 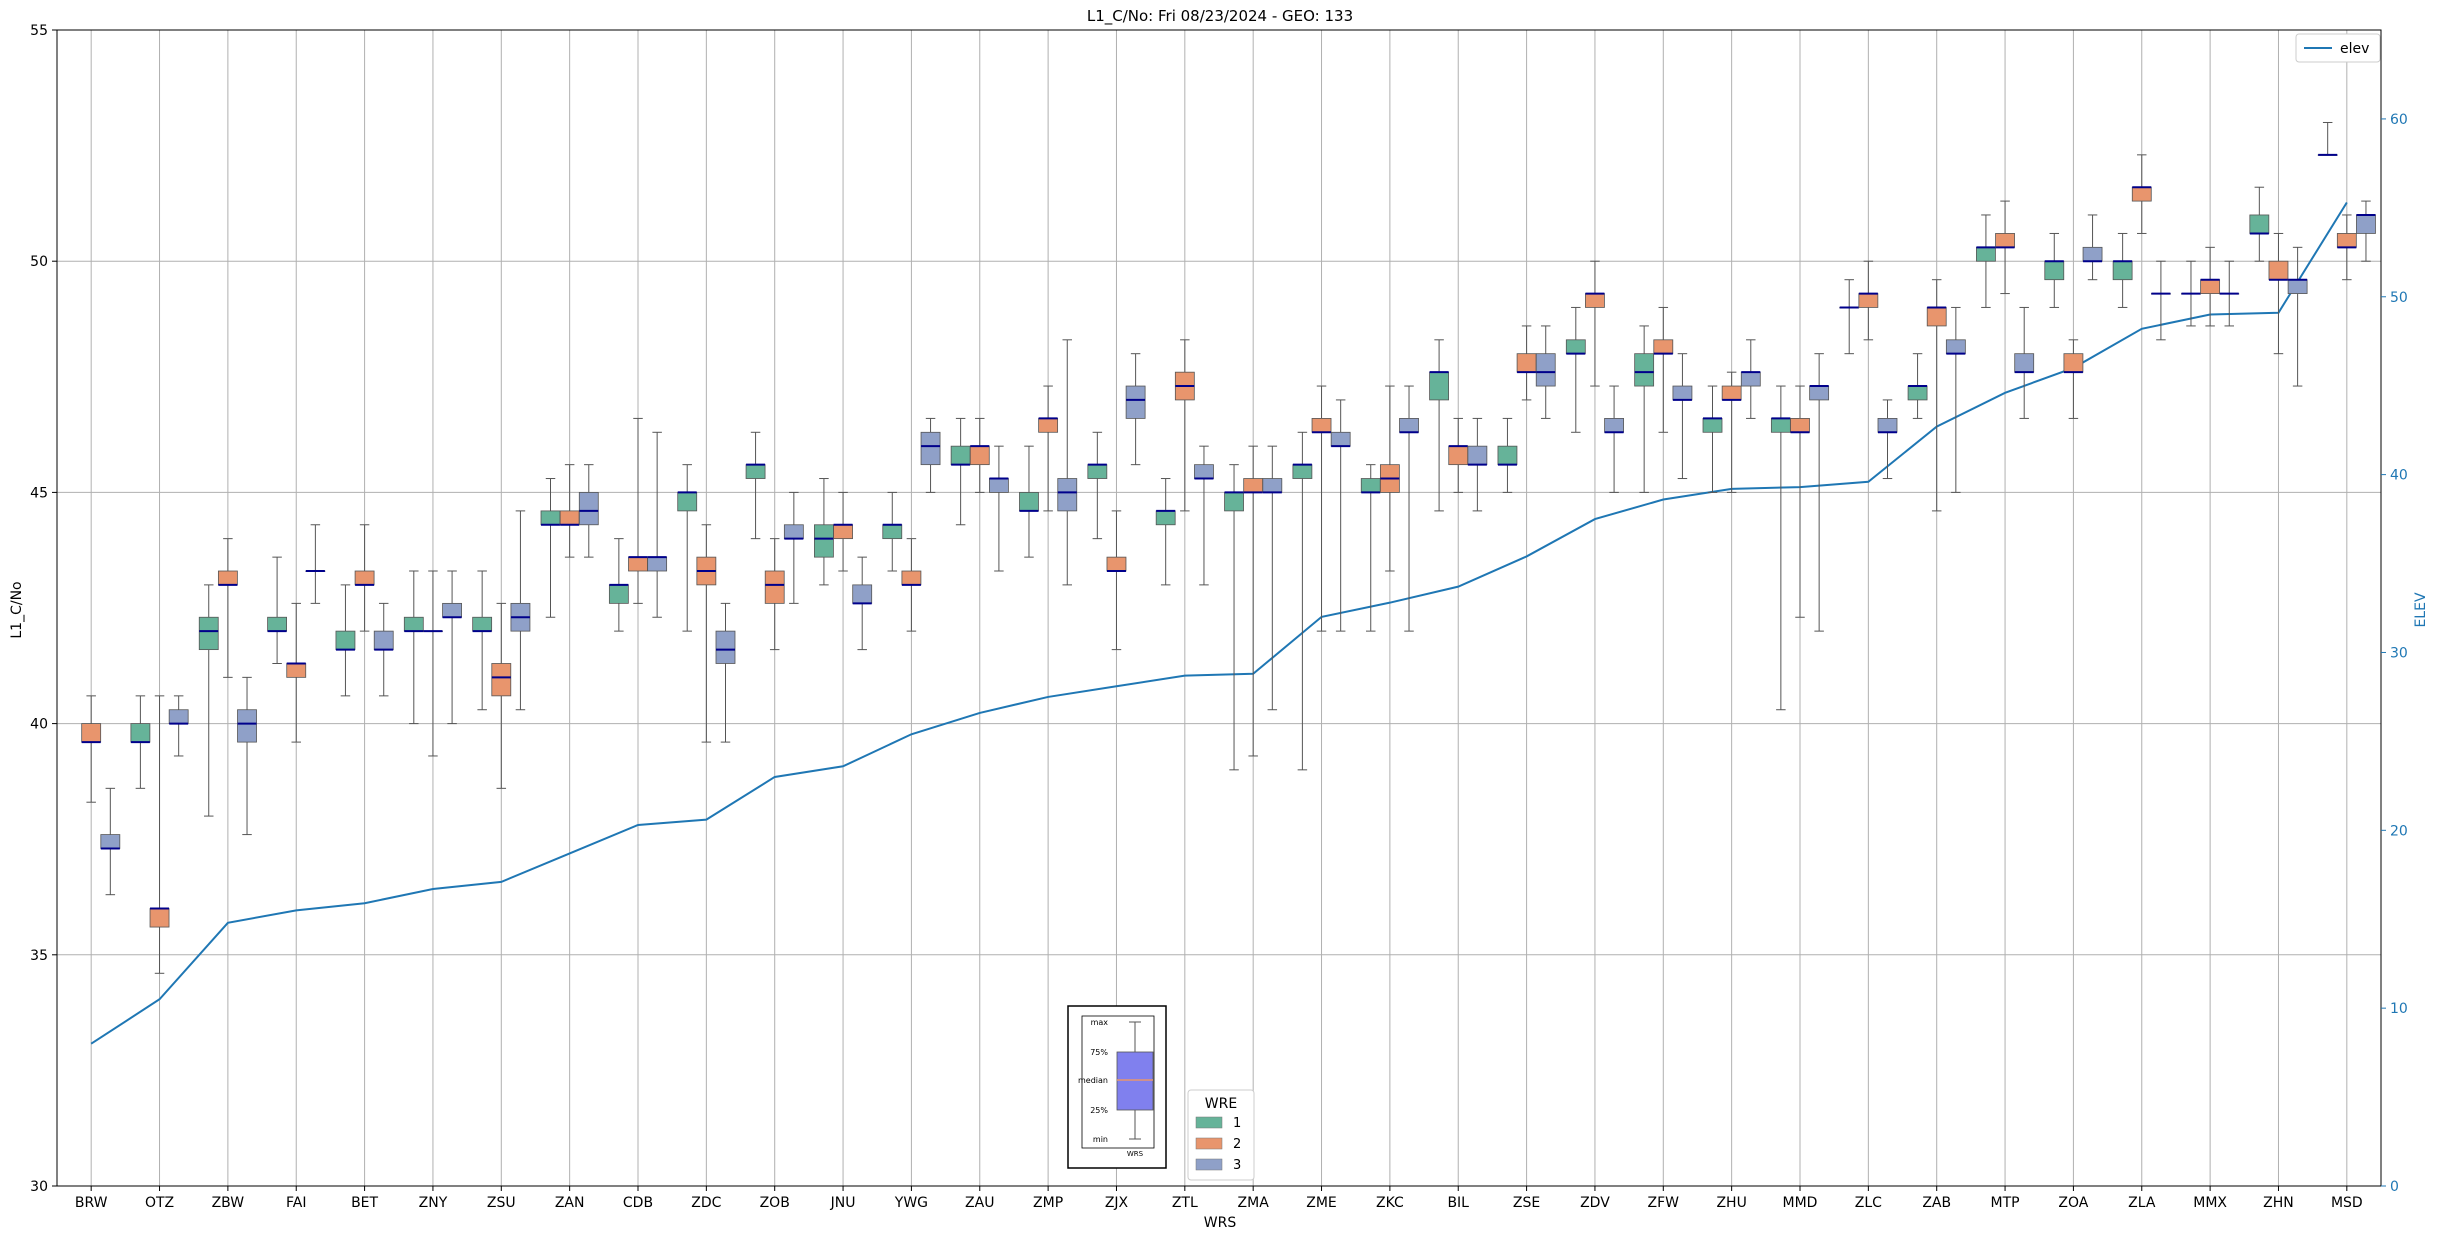 I want to click on box-zse-wre1, so click(x=1507, y=455).